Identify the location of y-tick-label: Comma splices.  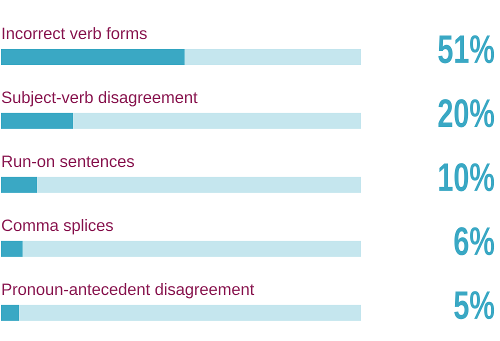
(57, 226).